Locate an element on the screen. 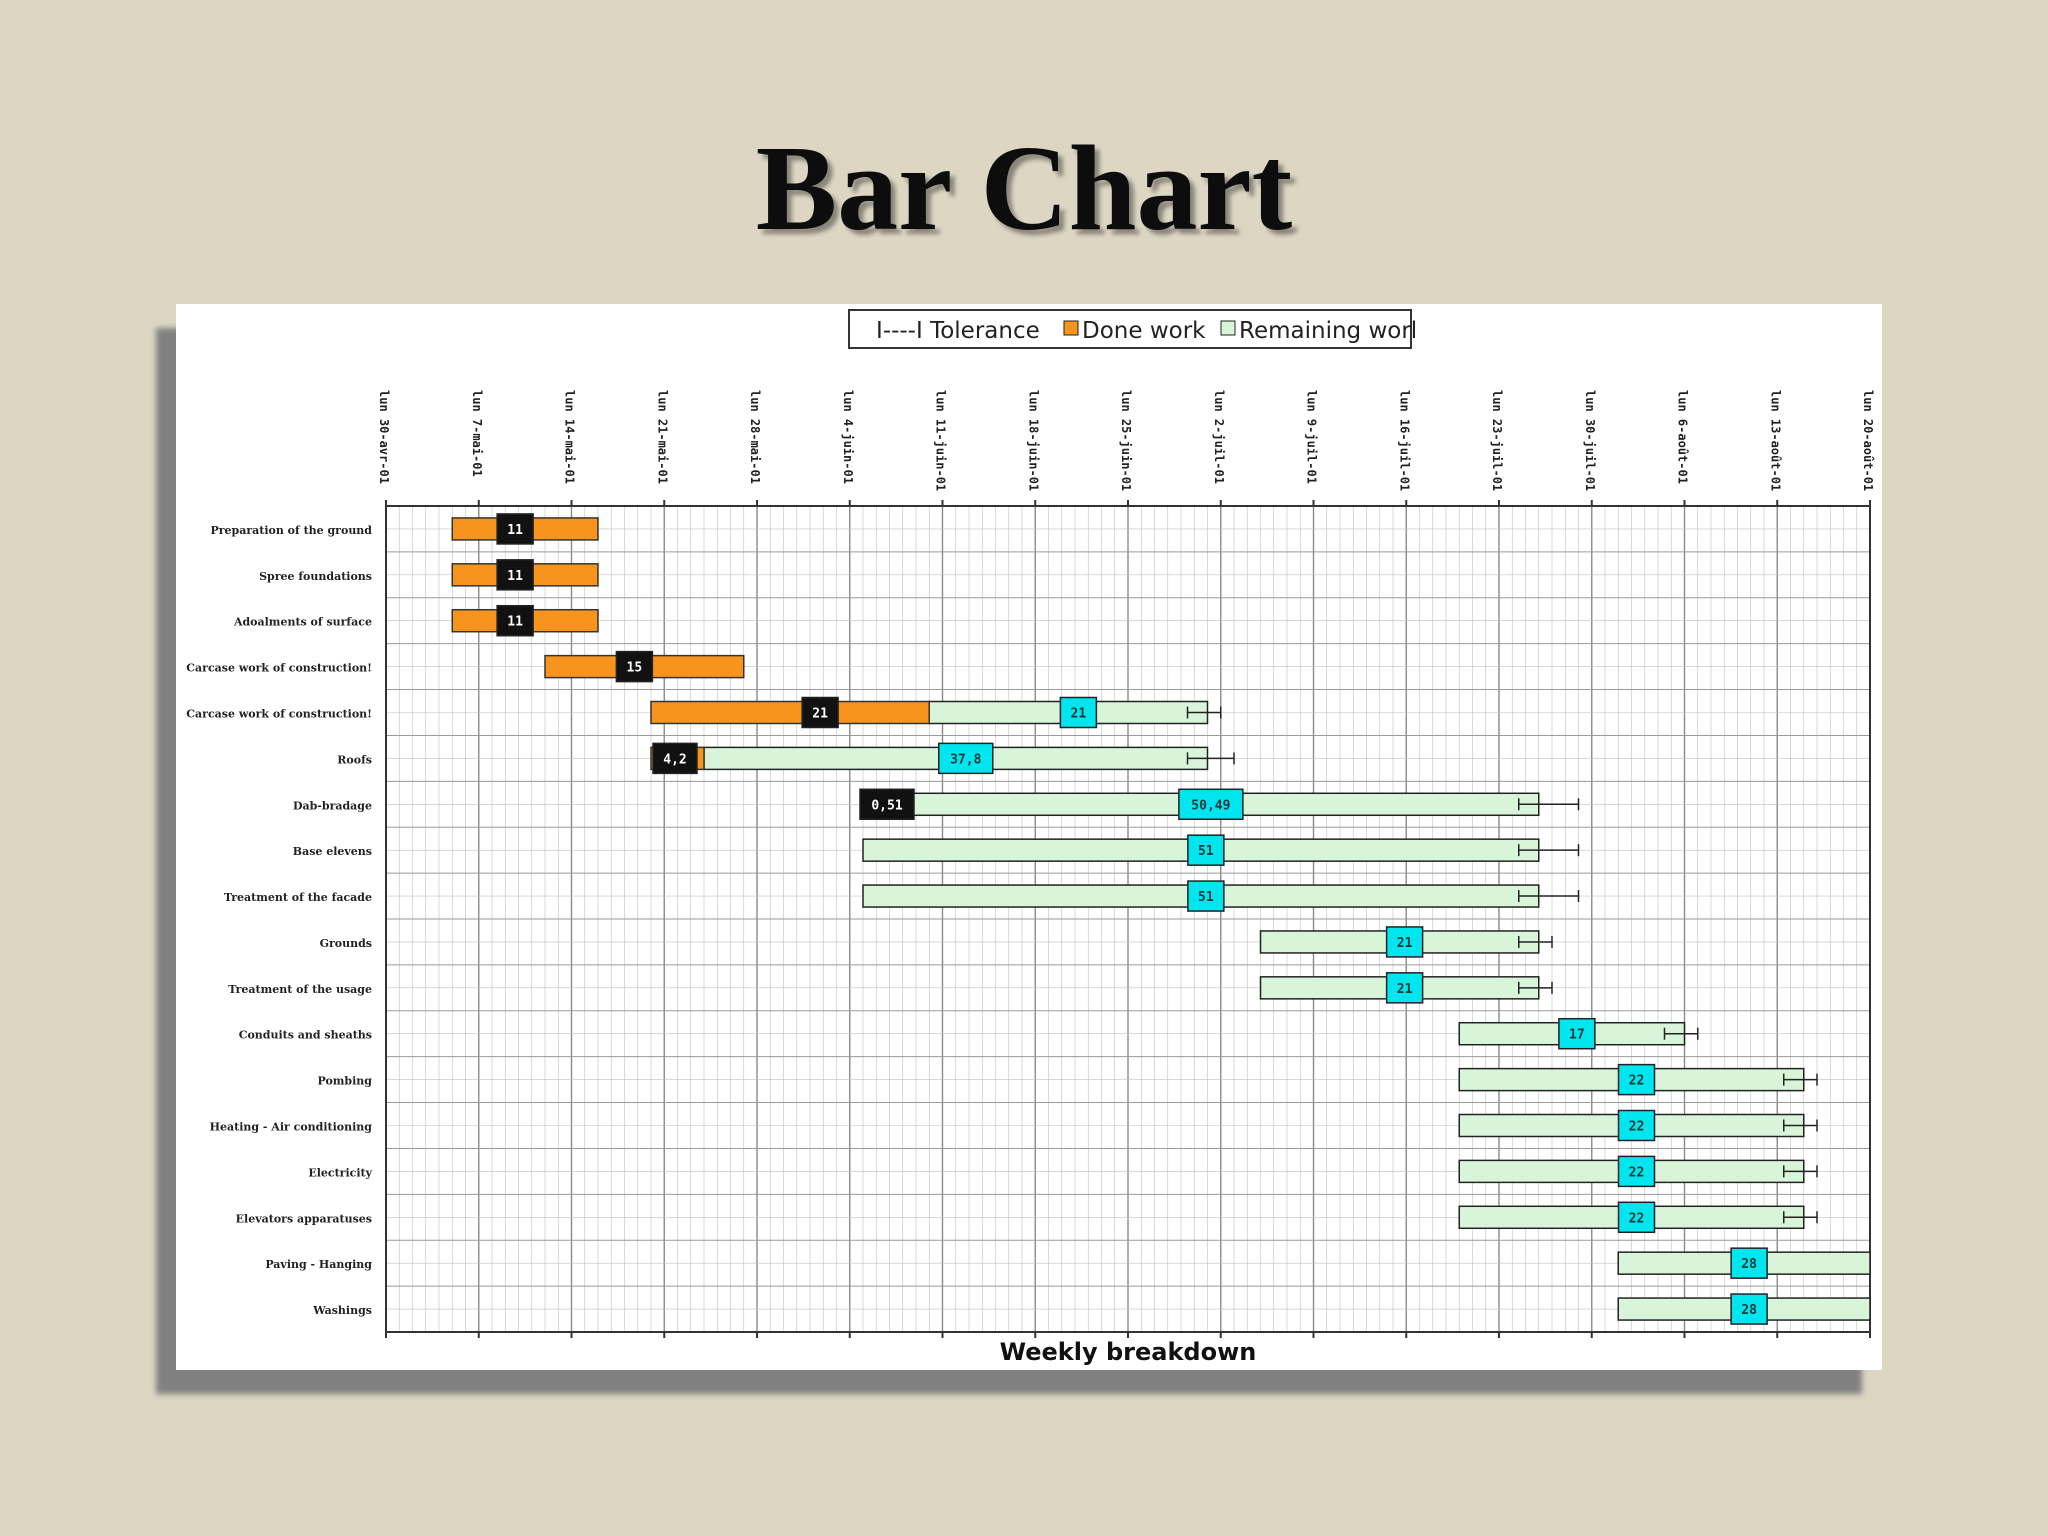  task-label: Grounds is located at coordinates (346, 943).